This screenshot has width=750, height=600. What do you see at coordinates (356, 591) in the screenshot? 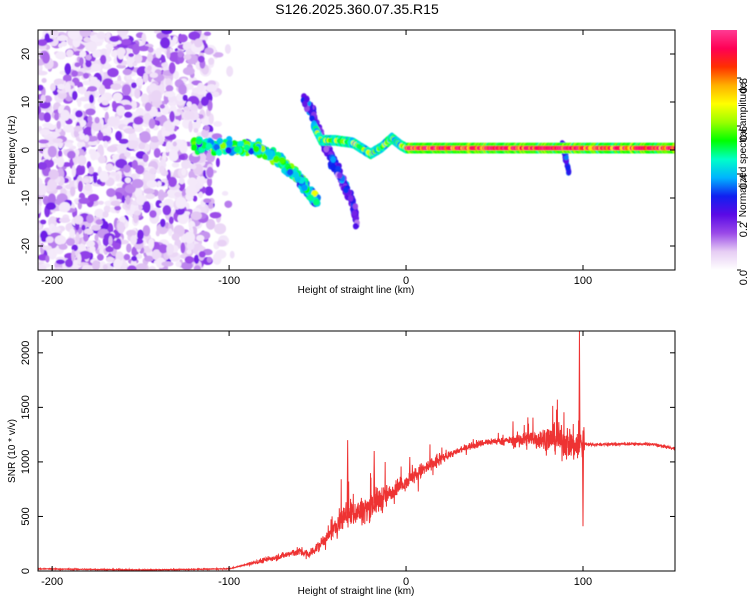
I see `snr-x-label: Height of straight line (km)` at bounding box center [356, 591].